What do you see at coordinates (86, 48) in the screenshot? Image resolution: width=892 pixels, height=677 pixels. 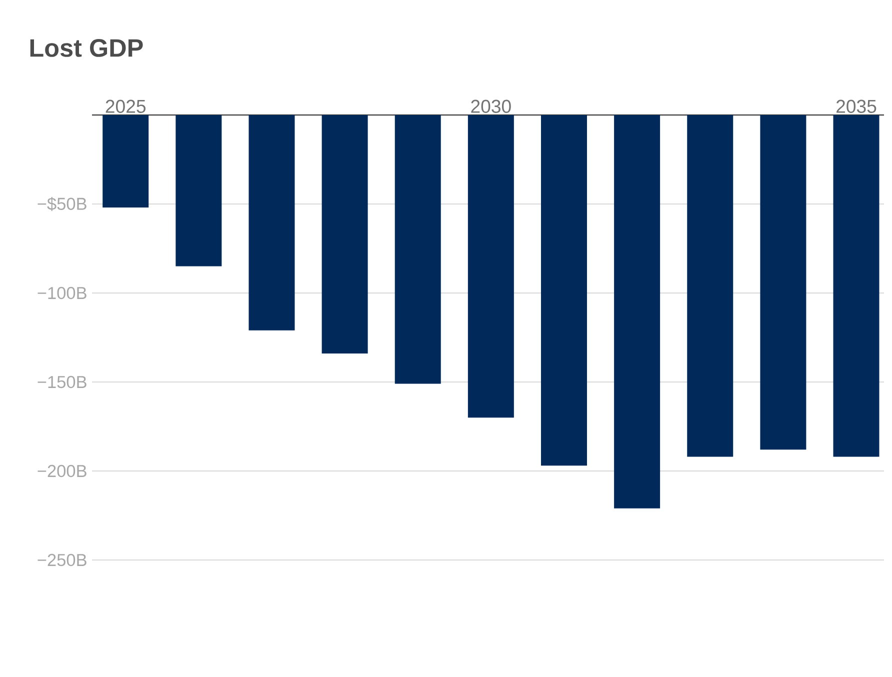 I see `chart-title: Lost GDP` at bounding box center [86, 48].